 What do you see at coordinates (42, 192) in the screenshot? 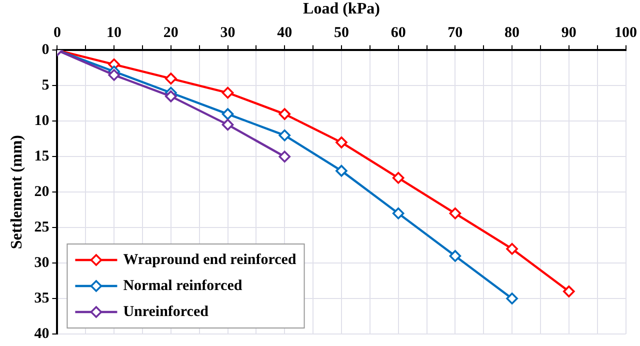
I see `y-tick-label: 20` at bounding box center [42, 192].